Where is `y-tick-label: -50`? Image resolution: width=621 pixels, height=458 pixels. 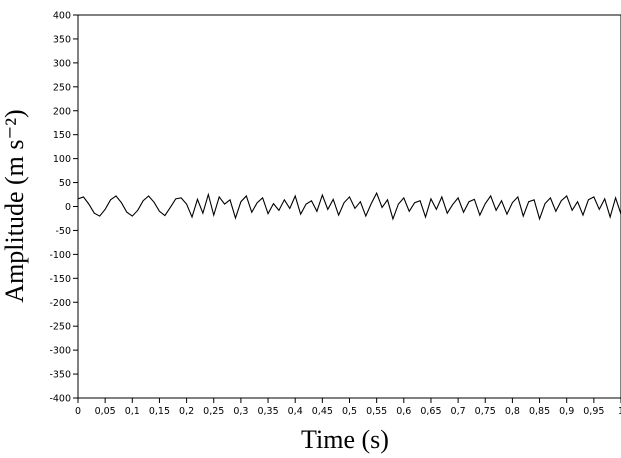 y-tick-label: -50 is located at coordinates (63, 231).